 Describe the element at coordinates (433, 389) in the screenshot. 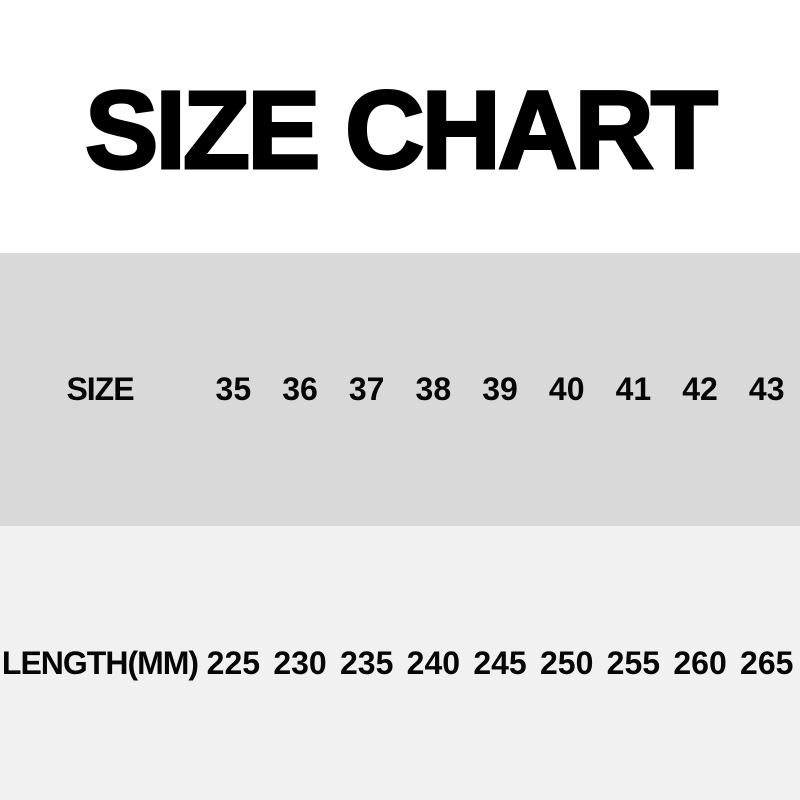

I see `size-value: 38` at that location.